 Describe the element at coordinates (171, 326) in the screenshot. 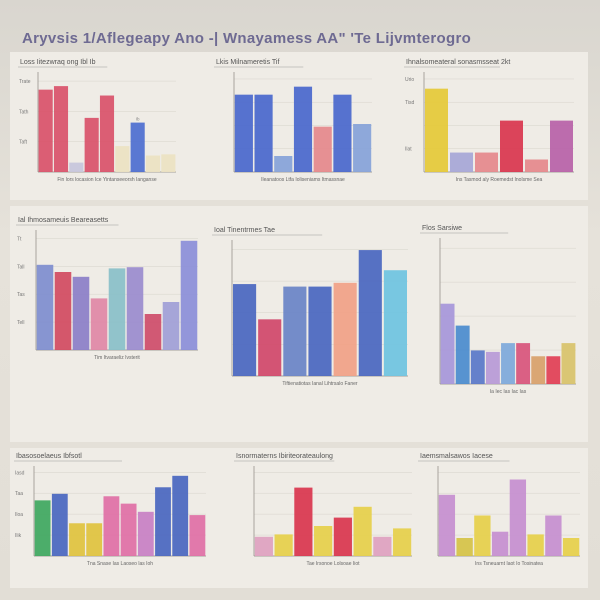

I see `chart-4-bar-D8` at that location.